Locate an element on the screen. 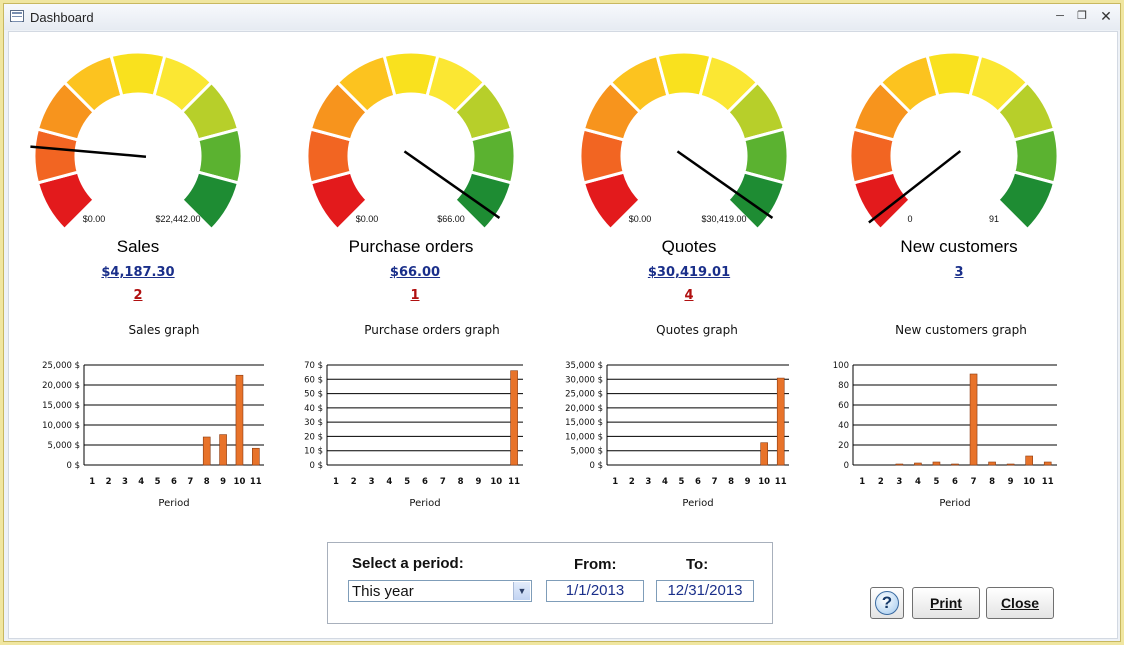 The width and height of the screenshot is (1124, 645). gauge-value-quotes: $30,419.01 is located at coordinates (689, 272).